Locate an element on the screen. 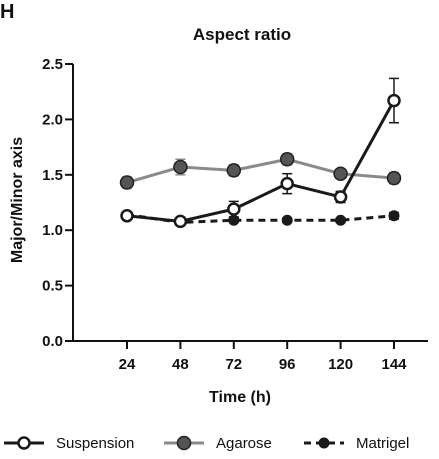 The width and height of the screenshot is (439, 459). y-tick-label: 1.5 is located at coordinates (52, 175).